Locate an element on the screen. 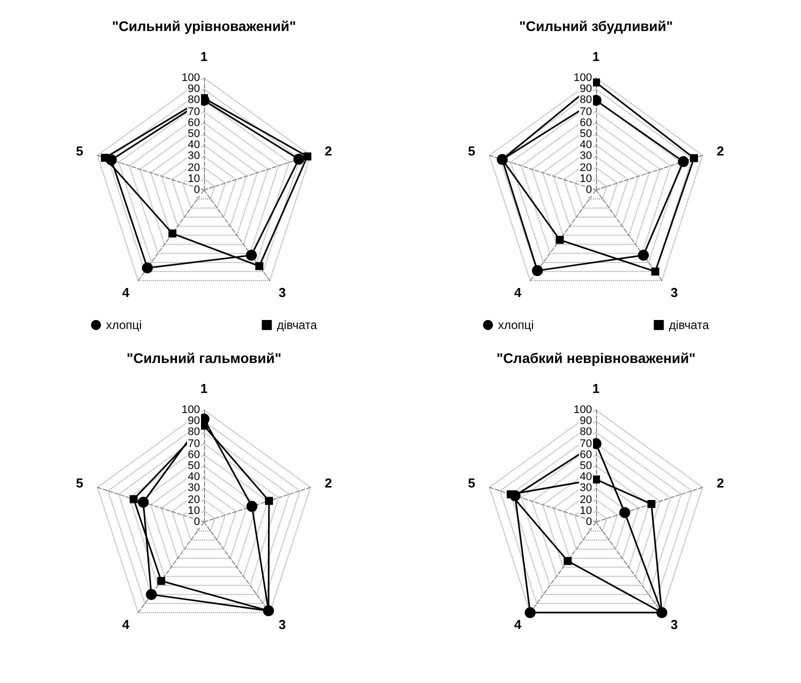 The image size is (801, 683). chart-title: "Сильний гальмовий" is located at coordinates (204, 358).